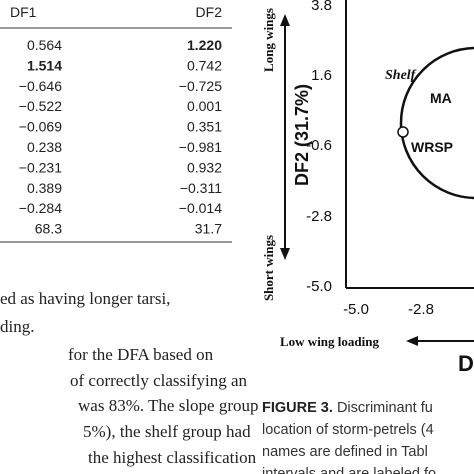  Describe the element at coordinates (466, 363) in the screenshot. I see `x-axis-label: DF1` at that location.